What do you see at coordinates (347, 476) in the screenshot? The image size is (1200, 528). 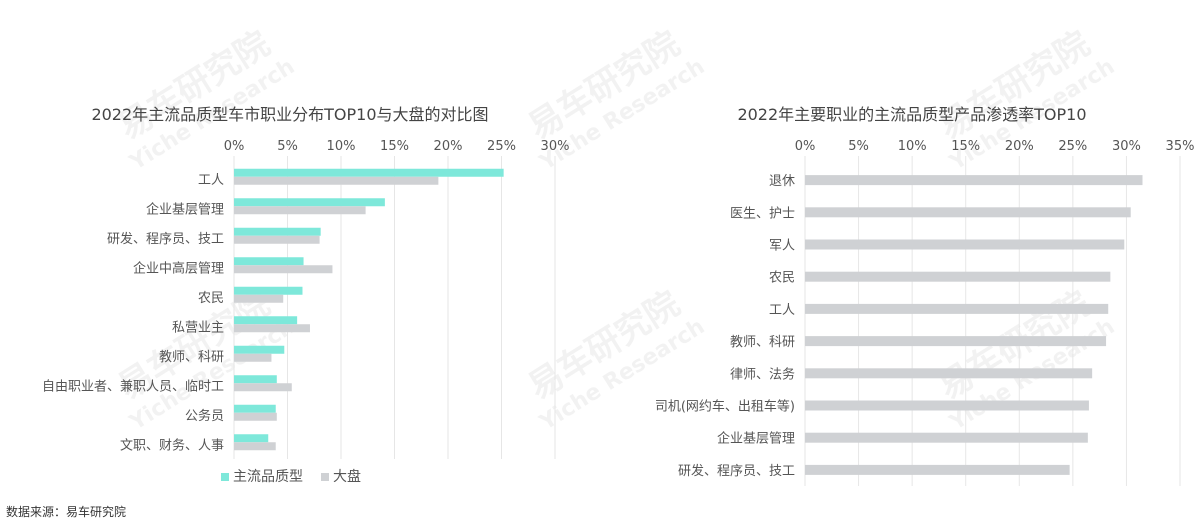 I see `legend-label: 大盘` at bounding box center [347, 476].